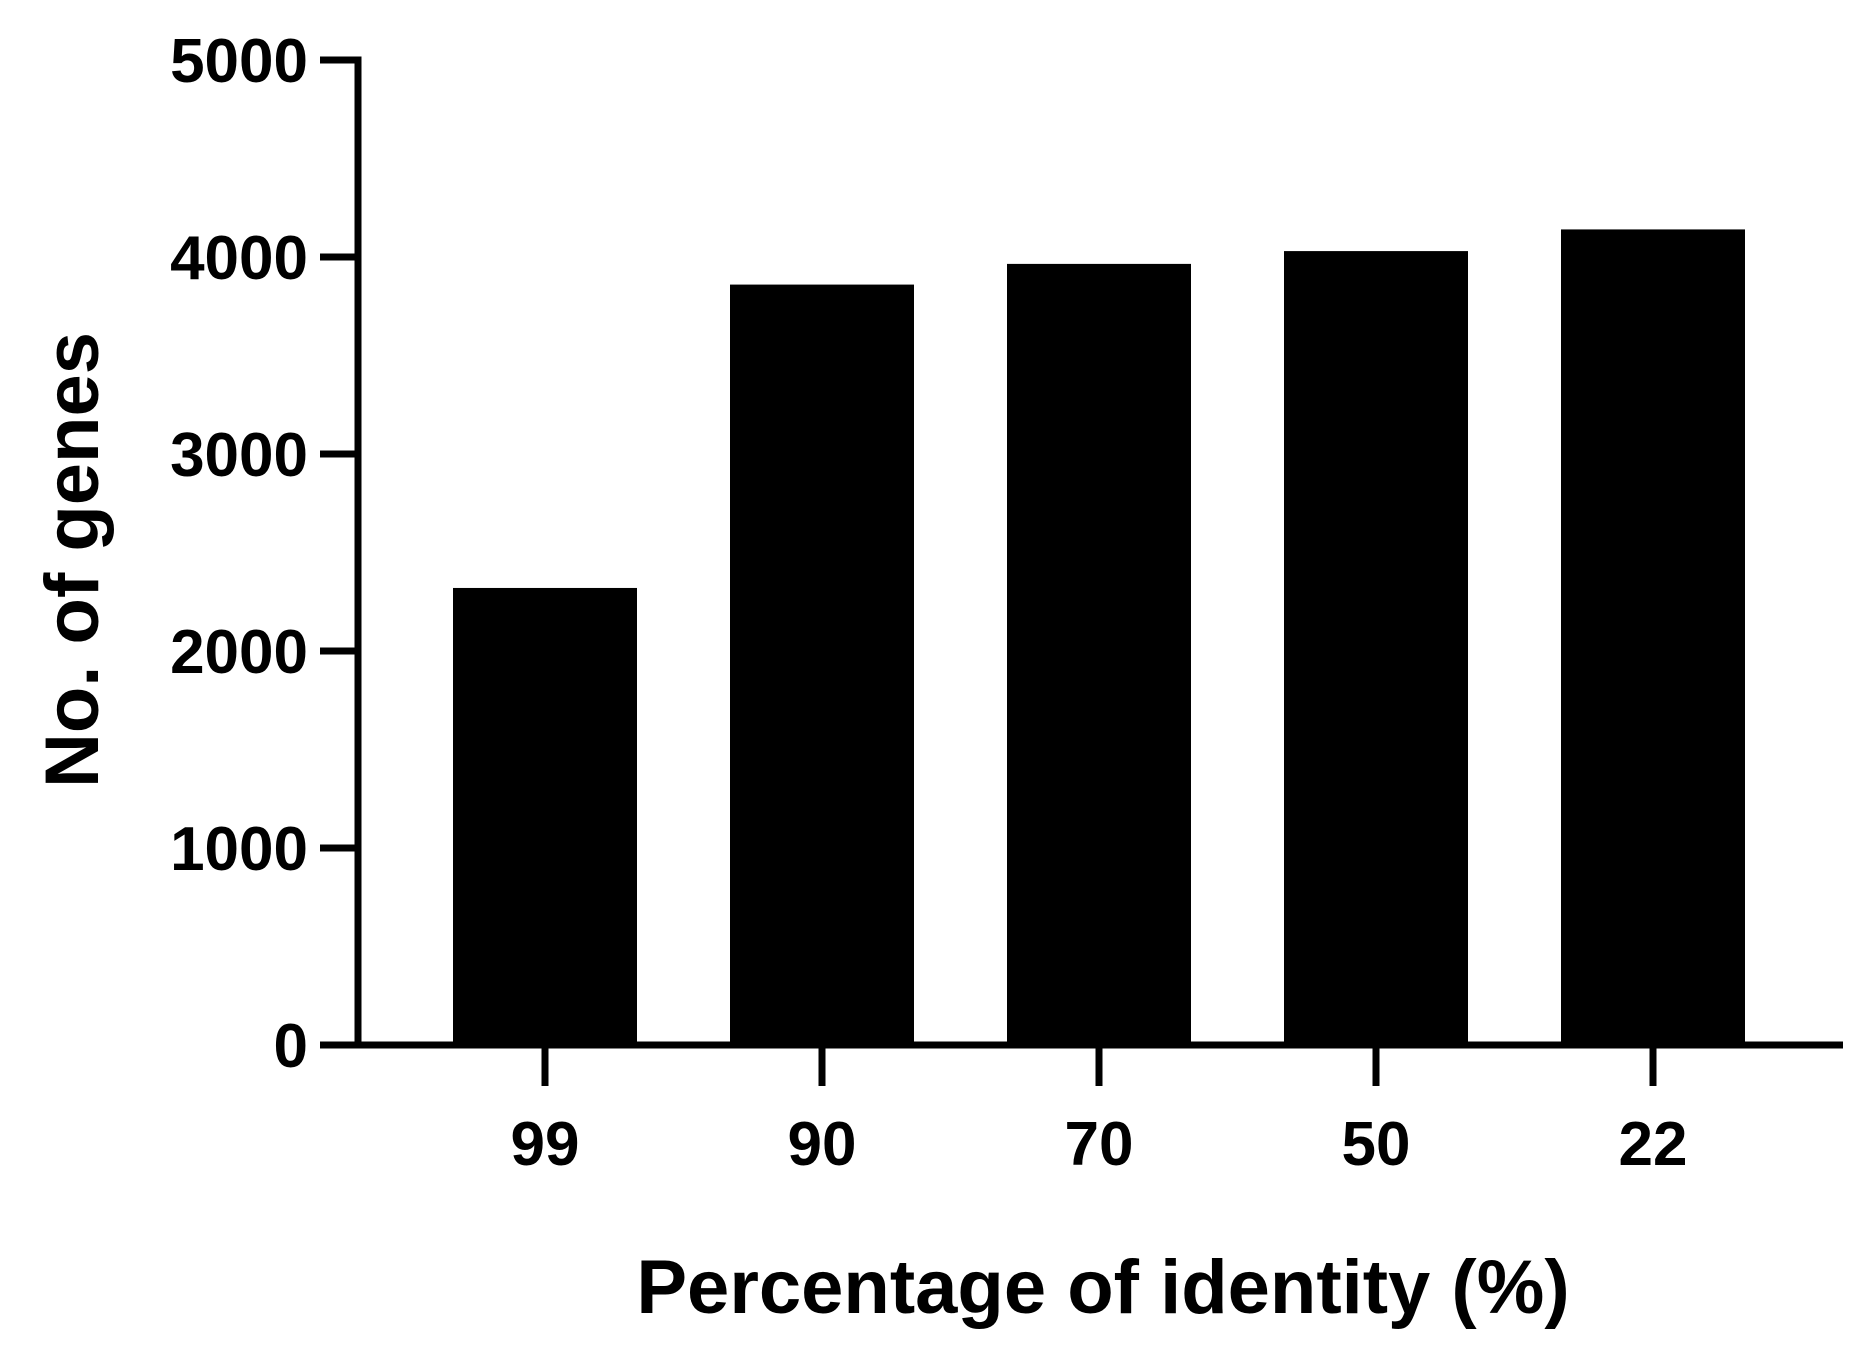 This screenshot has width=1869, height=1359. Describe the element at coordinates (239, 455) in the screenshot. I see `y-tick-label-3000: 3000` at that location.